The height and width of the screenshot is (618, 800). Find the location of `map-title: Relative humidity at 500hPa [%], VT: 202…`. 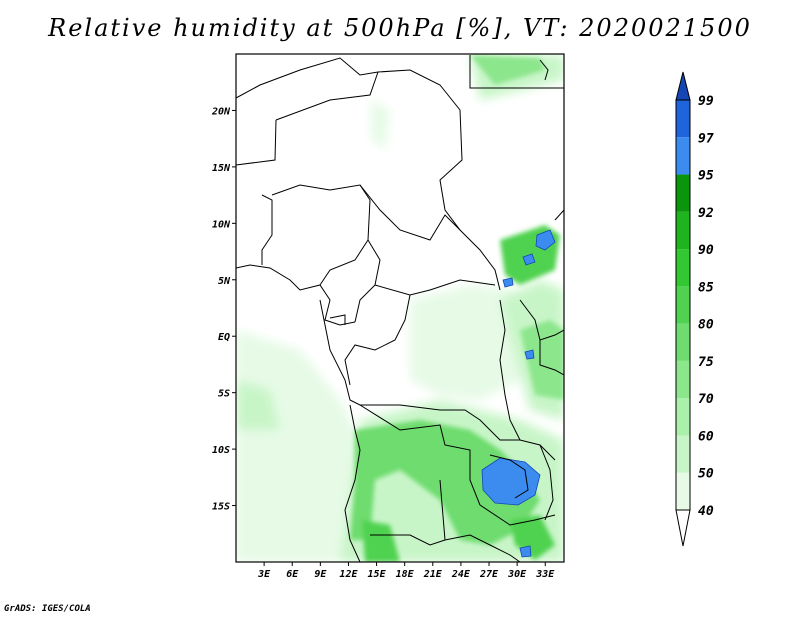

map-title: Relative humidity at 500hPa [%], VT: 202… is located at coordinates (400, 28).